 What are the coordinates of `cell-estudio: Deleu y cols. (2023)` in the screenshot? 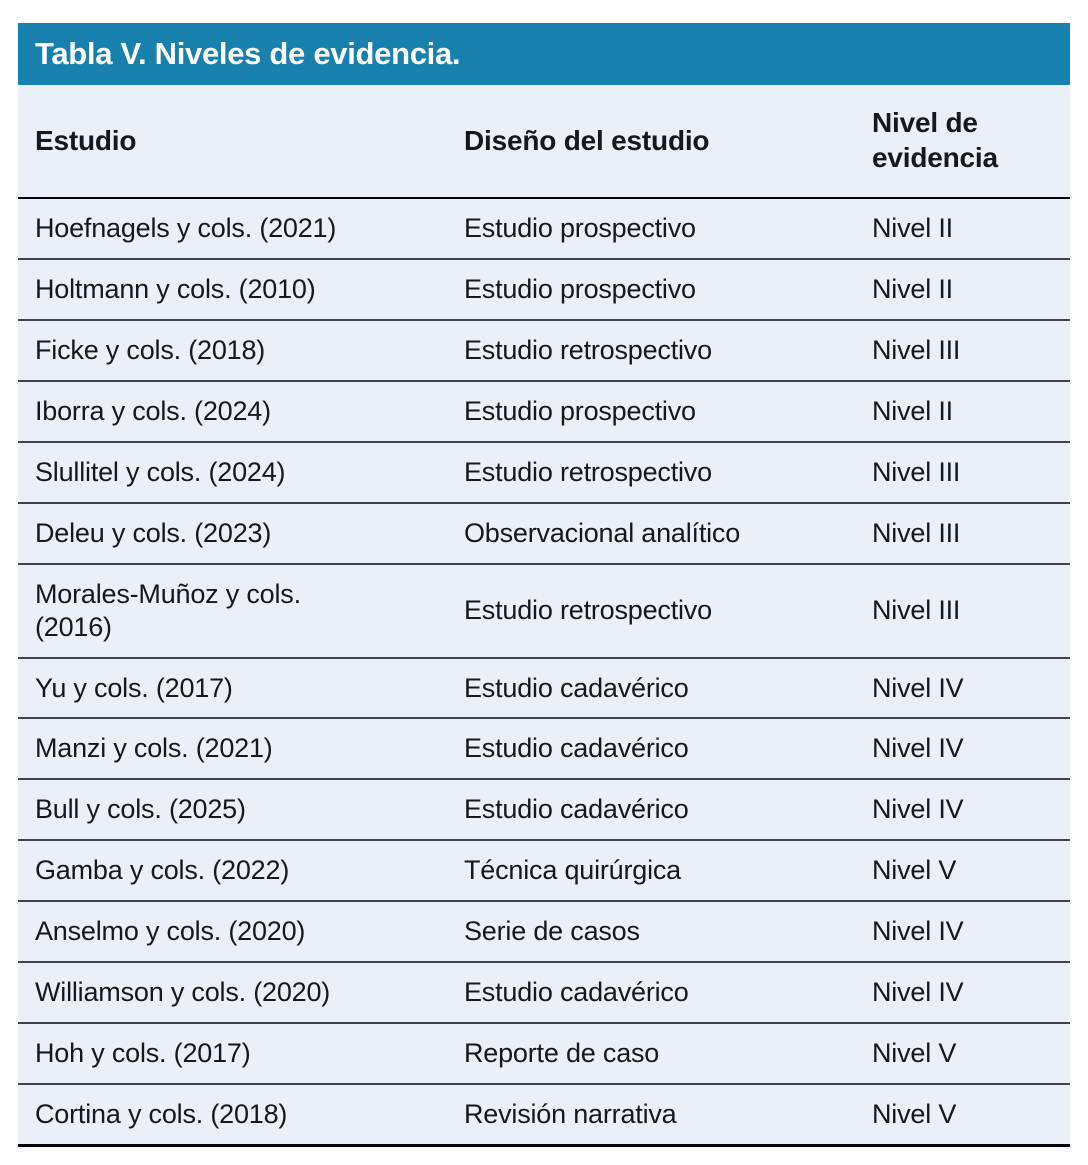 It's located at (232, 532).